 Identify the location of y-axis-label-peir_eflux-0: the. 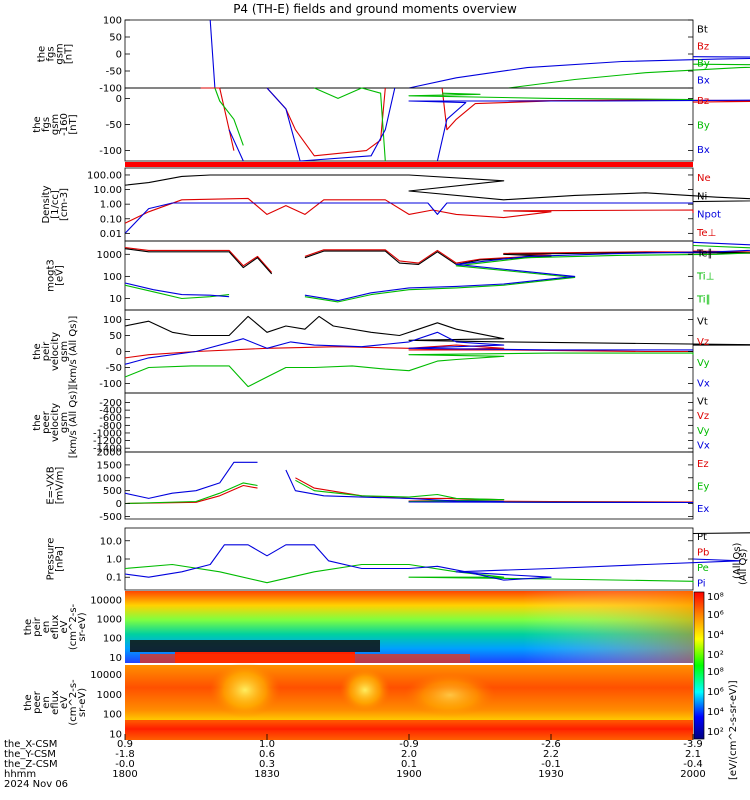
(28, 627).